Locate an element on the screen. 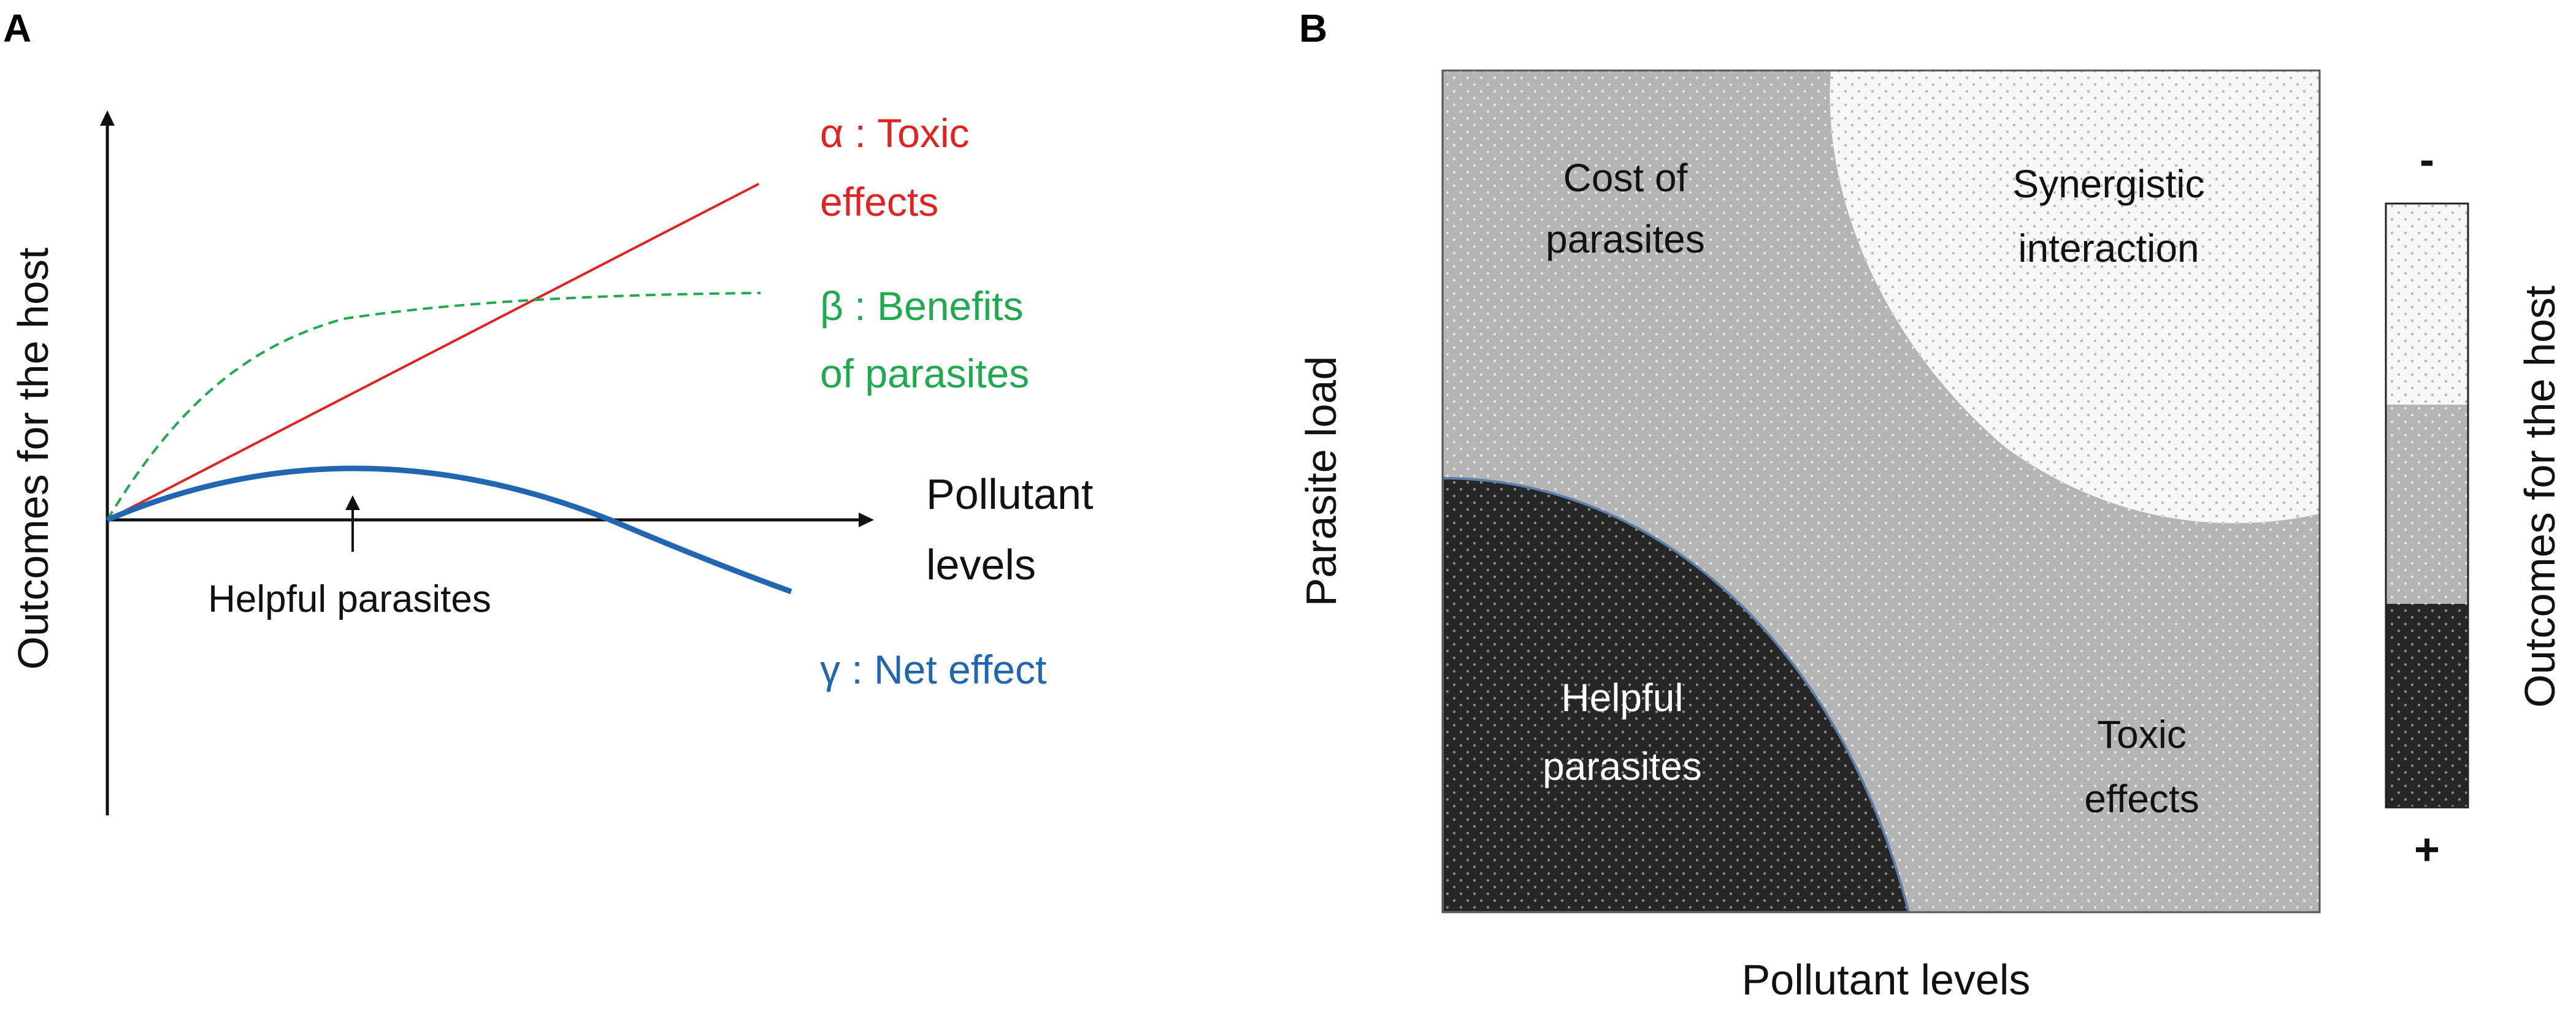 Image resolution: width=2576 pixels, height=1014 pixels. x-axis-label-line1: Pollutant is located at coordinates (1009, 494).